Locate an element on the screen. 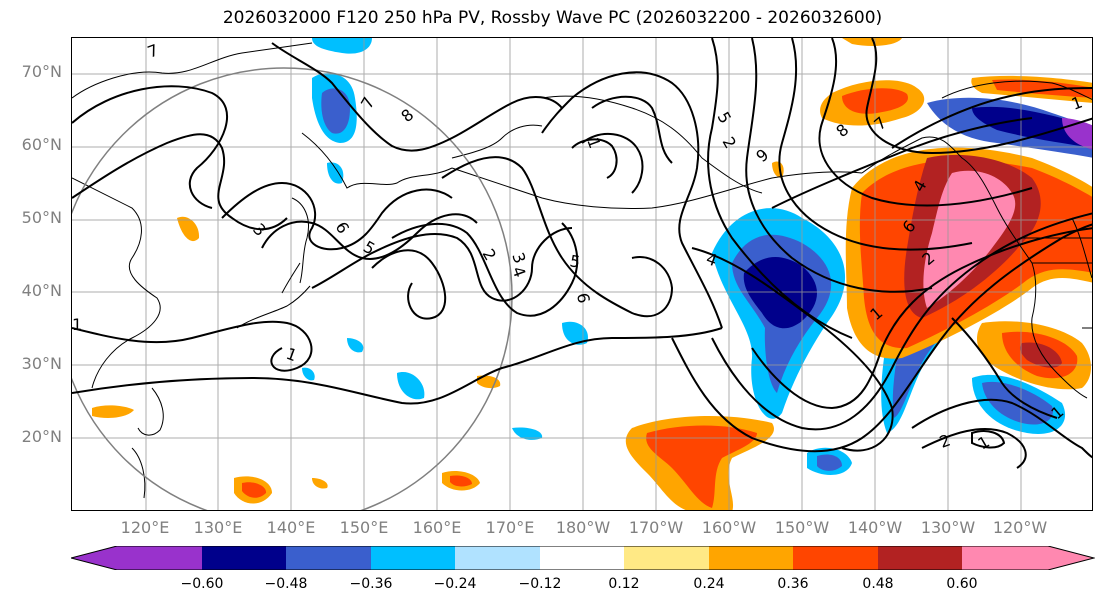 Image resolution: width=1105 pixels, height=604 pixels. lon-label: 150°W is located at coordinates (802, 527).